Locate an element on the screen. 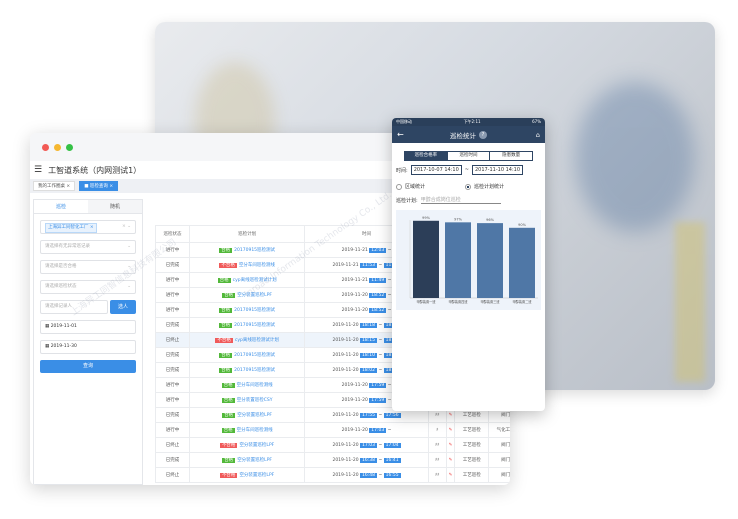 Image resolution: width=738 pixels, height=519 pixels. start-time: 18:52 is located at coordinates (378, 295).